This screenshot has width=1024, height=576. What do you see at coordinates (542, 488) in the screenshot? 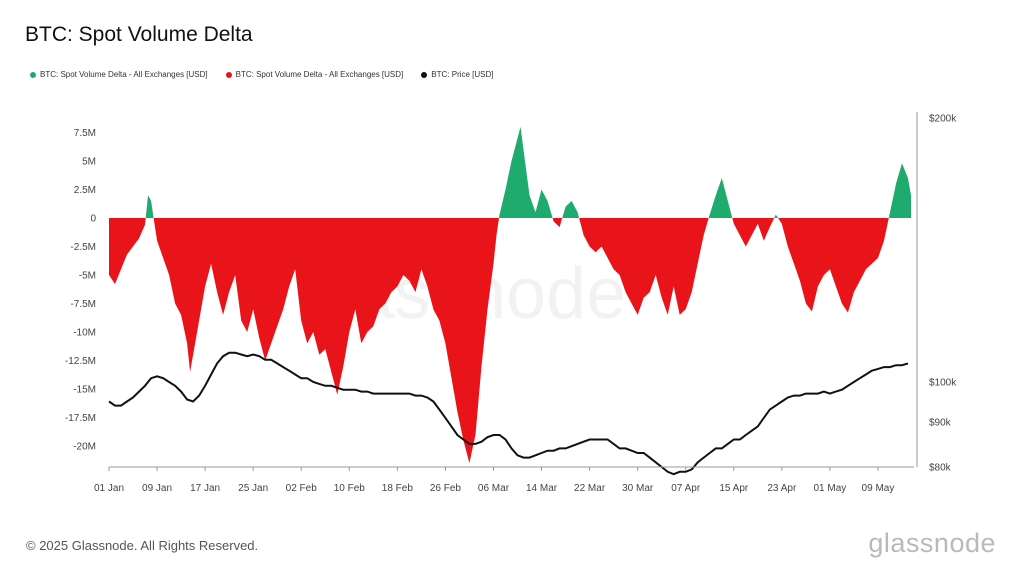
I see `x-tick-label: 14 Mar` at bounding box center [542, 488].